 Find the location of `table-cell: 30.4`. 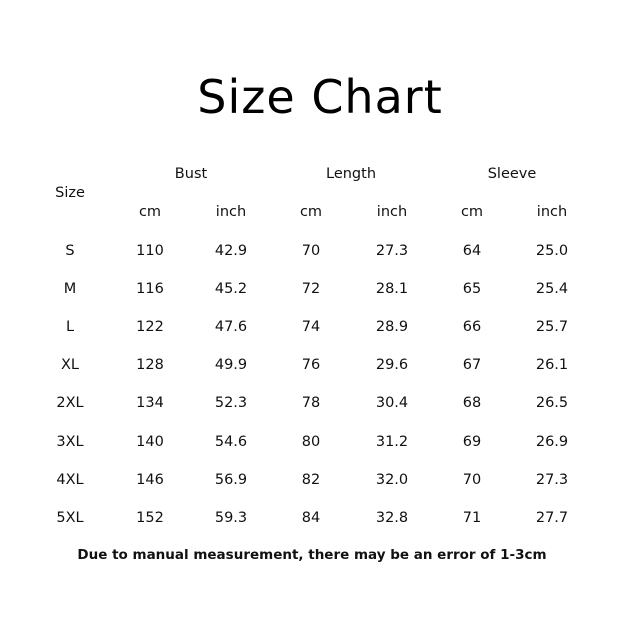

table-cell: 30.4 is located at coordinates (392, 403).